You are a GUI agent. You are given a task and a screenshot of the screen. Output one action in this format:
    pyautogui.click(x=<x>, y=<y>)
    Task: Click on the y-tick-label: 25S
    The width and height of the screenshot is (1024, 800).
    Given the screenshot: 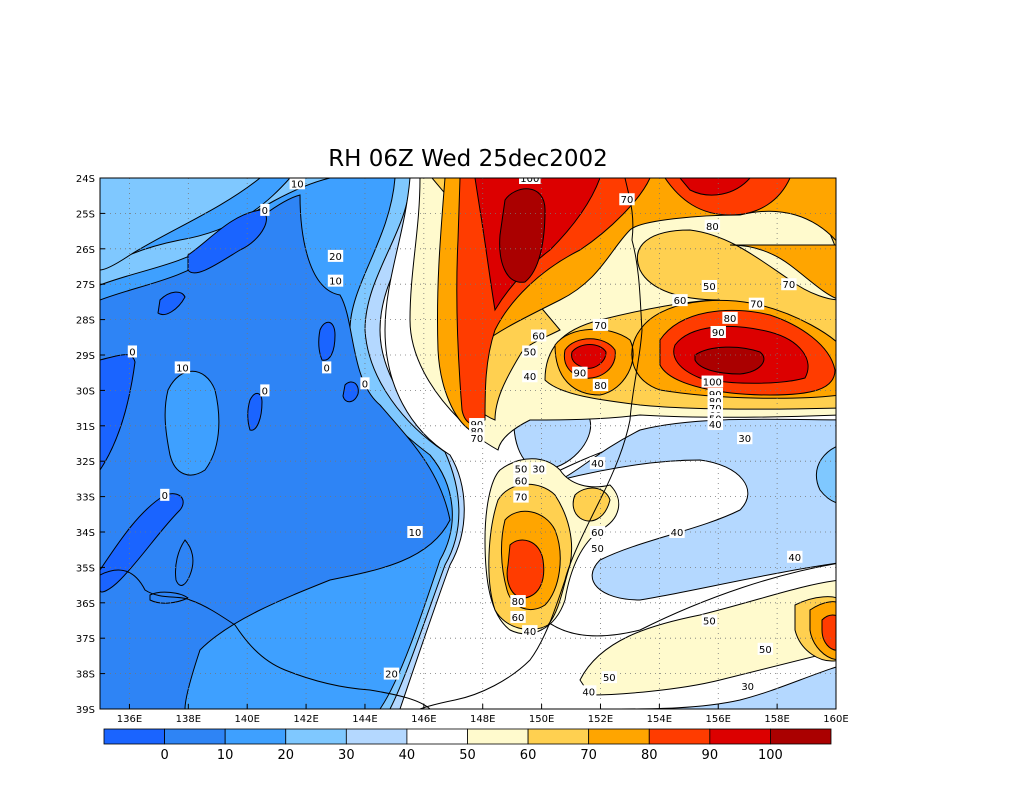 What is the action you would take?
    pyautogui.click(x=85, y=214)
    